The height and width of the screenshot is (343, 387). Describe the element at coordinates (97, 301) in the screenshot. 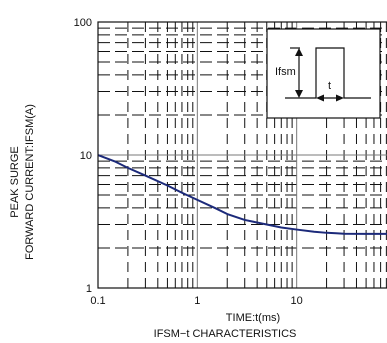

I see `x-tick-label: 0.1` at that location.